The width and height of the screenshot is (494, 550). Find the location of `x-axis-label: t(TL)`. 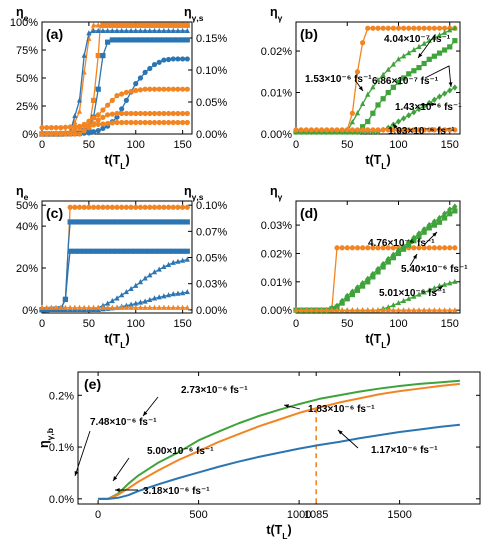

x-axis-label: t(TL) is located at coordinates (116, 341).